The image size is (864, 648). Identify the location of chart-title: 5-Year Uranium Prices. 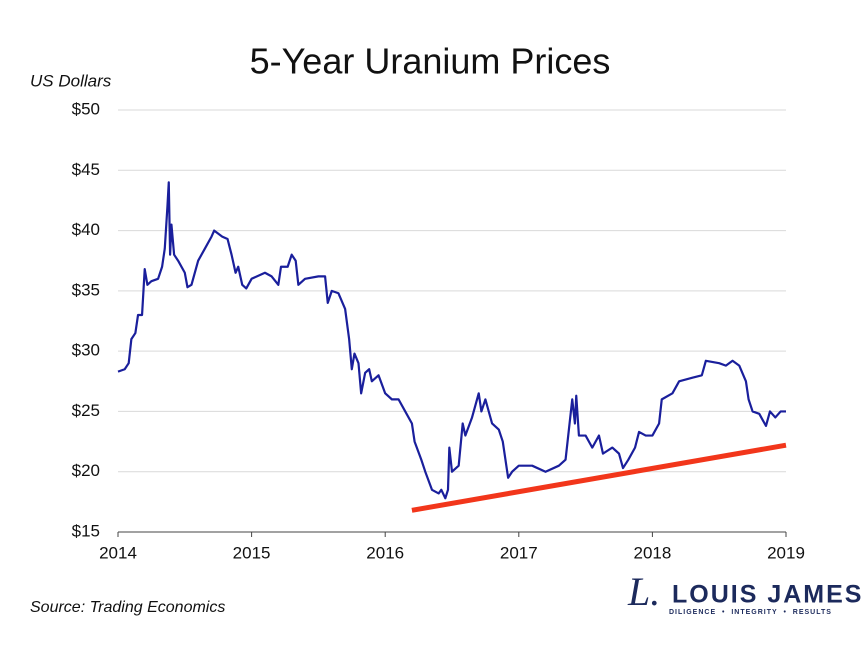
(430, 61).